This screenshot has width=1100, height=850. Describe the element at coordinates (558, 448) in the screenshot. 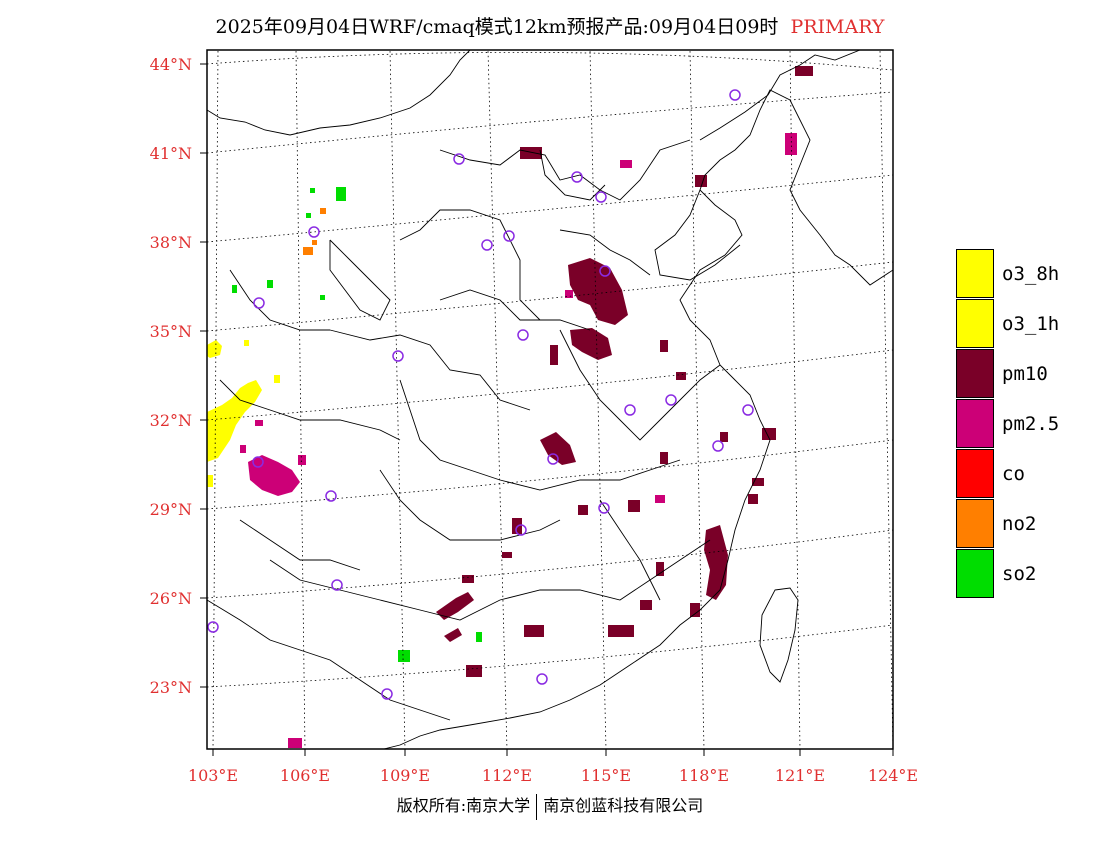

I see `pm10-patch-hubei` at that location.